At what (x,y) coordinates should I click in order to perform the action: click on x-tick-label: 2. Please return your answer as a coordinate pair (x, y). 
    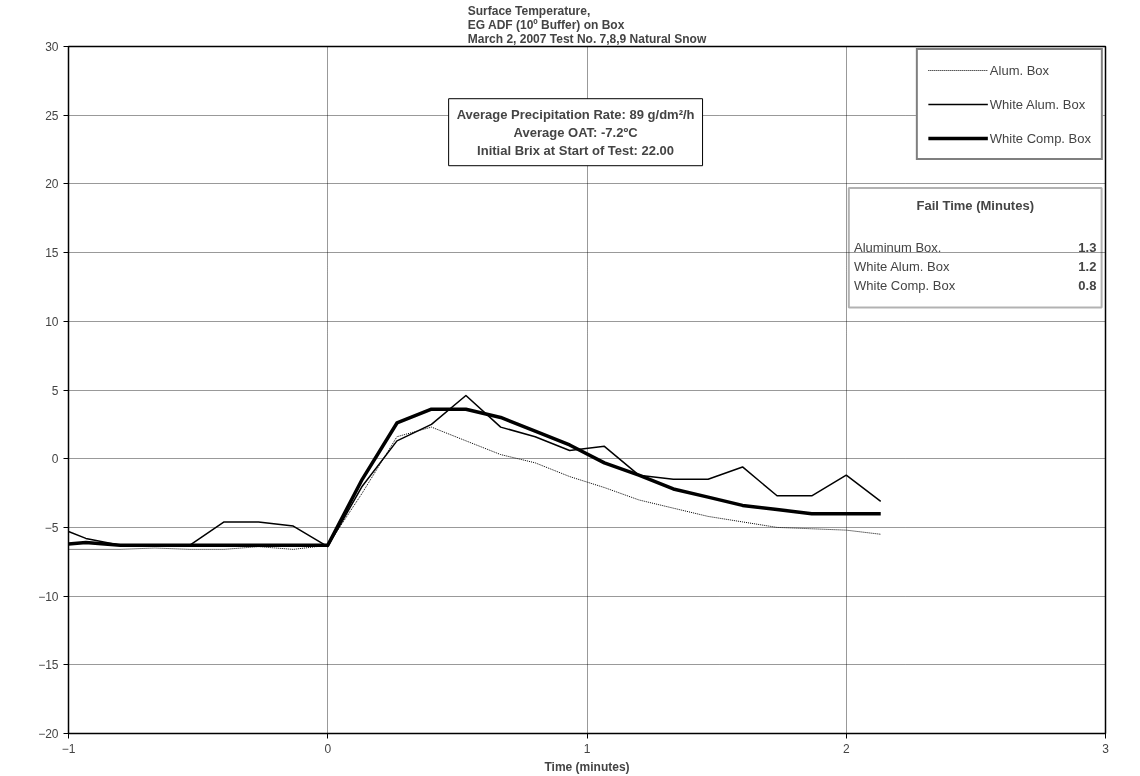
    Looking at the image, I should click on (846, 748).